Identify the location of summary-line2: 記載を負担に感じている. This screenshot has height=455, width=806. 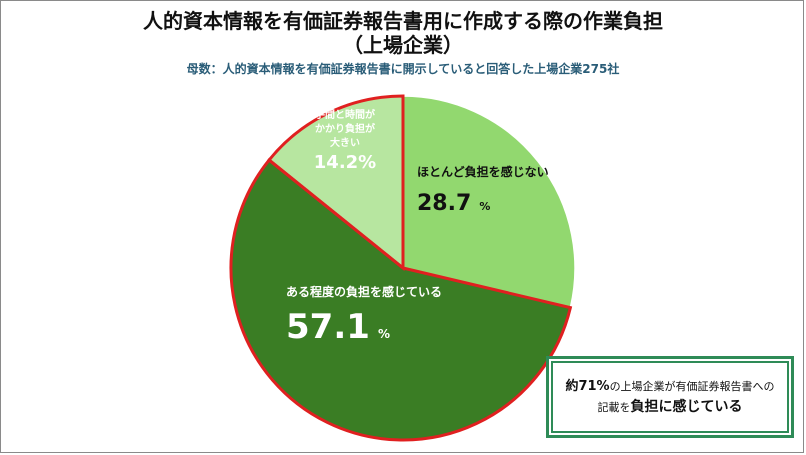
(670, 407).